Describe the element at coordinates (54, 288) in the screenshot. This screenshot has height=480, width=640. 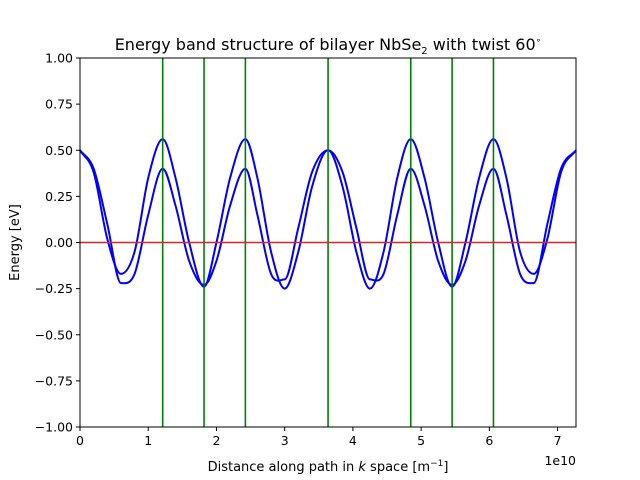
I see `y-tick-label: −0.25` at that location.